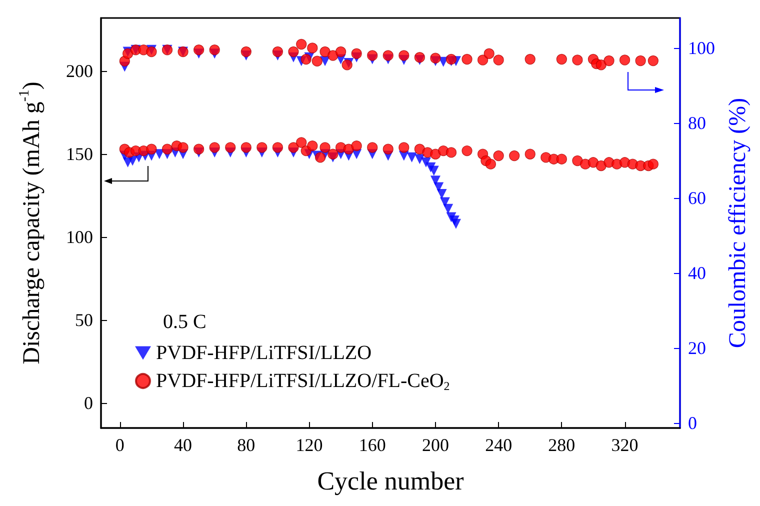  Describe the element at coordinates (390, 481) in the screenshot. I see `x-axis-title: Cycle number` at that location.